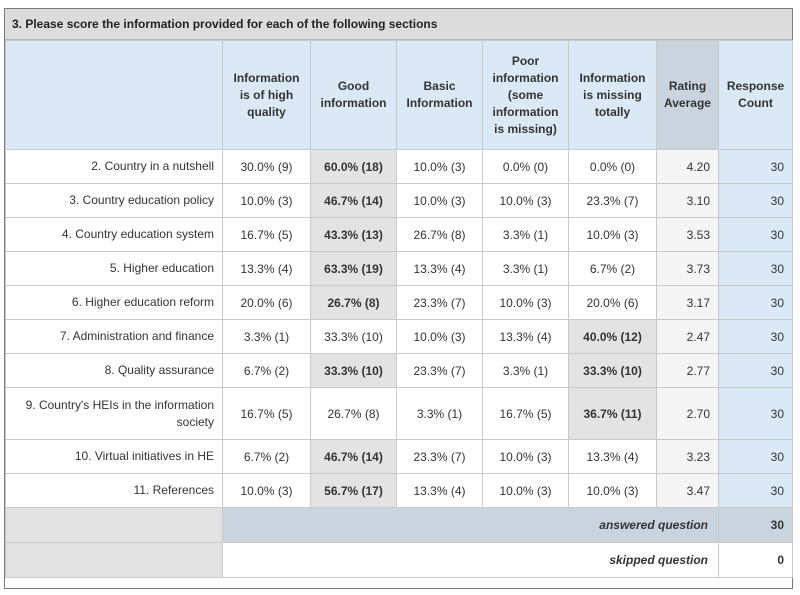 This screenshot has width=800, height=595. I want to click on percentage-cell: 40.0% (12), so click(612, 336).